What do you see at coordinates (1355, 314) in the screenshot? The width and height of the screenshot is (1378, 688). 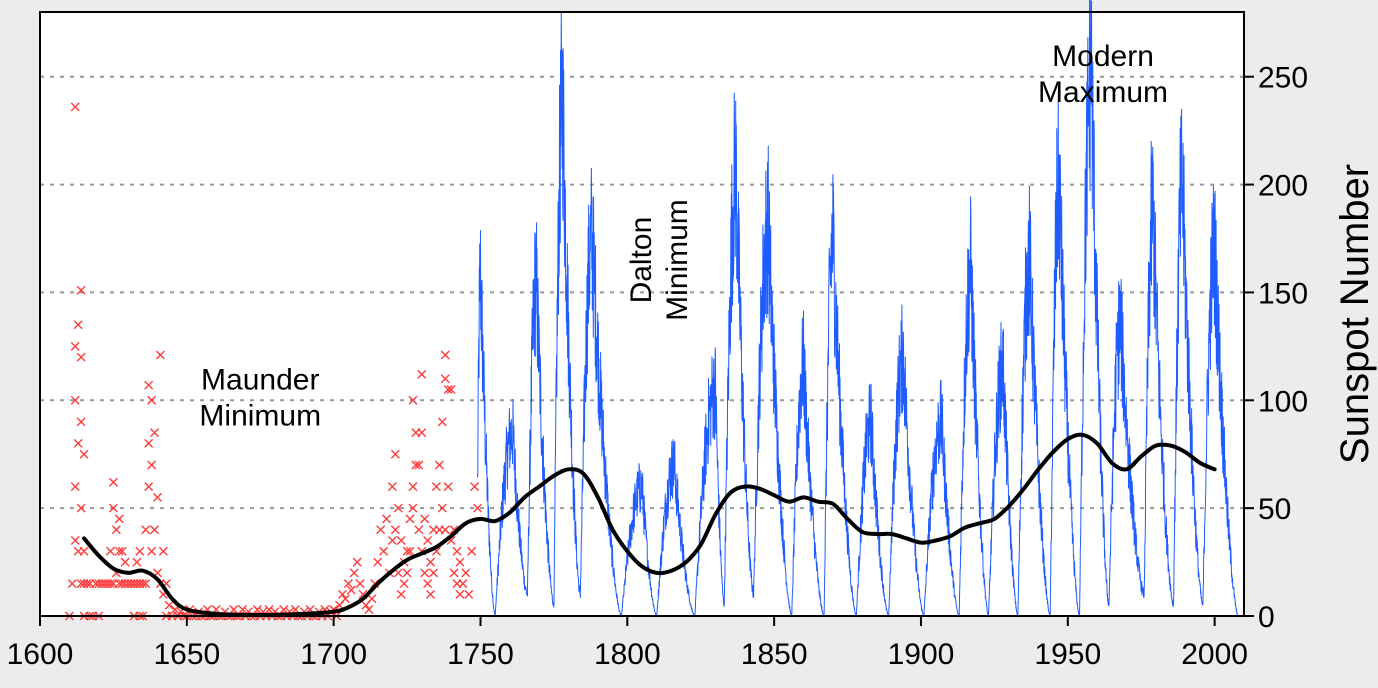 I see `y-axis-title: Sunspot Number` at bounding box center [1355, 314].